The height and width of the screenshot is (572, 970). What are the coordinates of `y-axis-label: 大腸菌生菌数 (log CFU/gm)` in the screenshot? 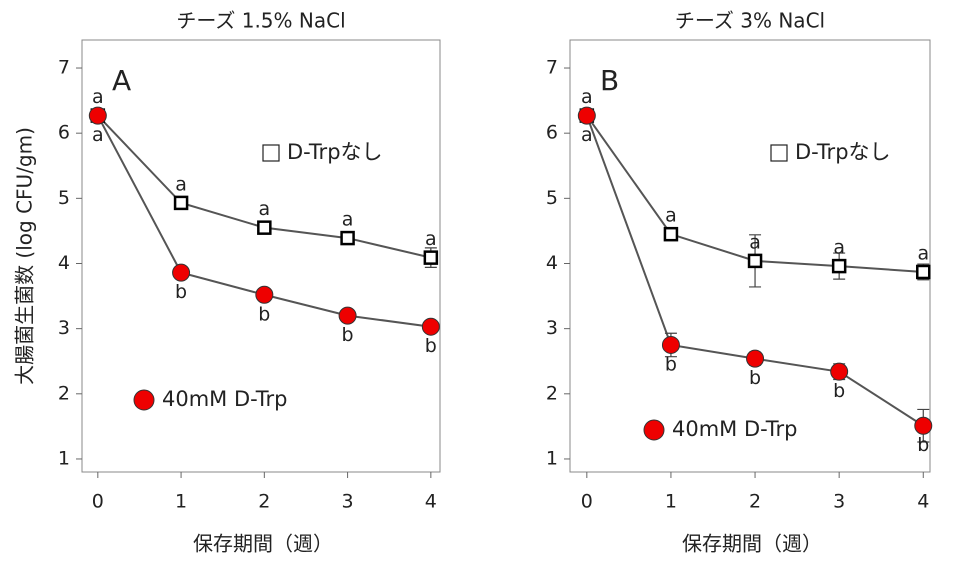 It's located at (25, 256).